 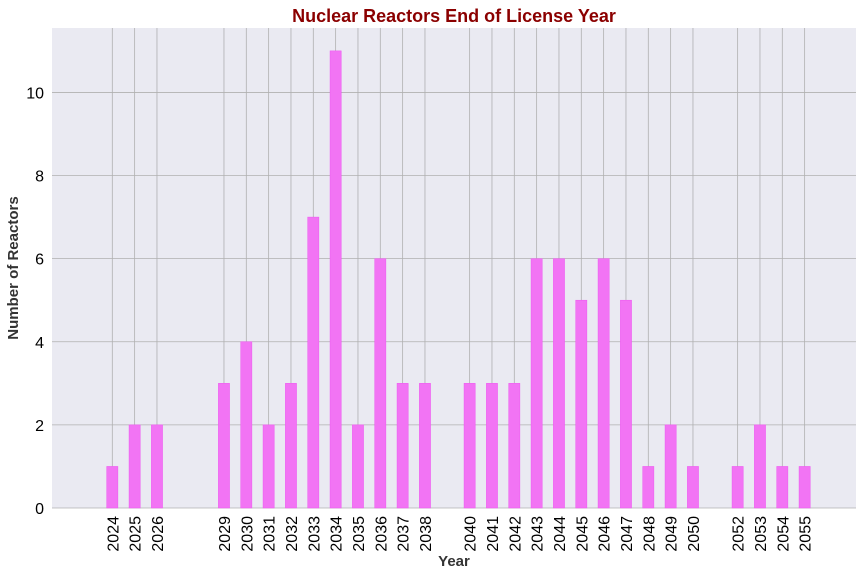 What do you see at coordinates (225, 534) in the screenshot?
I see `x-tick-label: 2029` at bounding box center [225, 534].